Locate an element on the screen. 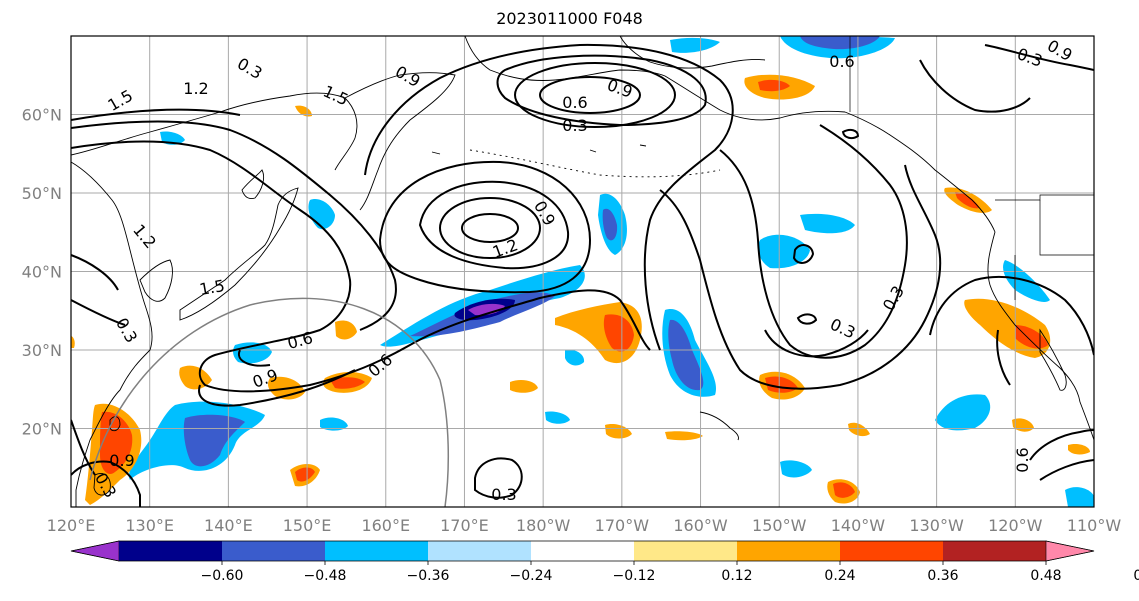  longitude-tick-label: 160°W is located at coordinates (700, 525).